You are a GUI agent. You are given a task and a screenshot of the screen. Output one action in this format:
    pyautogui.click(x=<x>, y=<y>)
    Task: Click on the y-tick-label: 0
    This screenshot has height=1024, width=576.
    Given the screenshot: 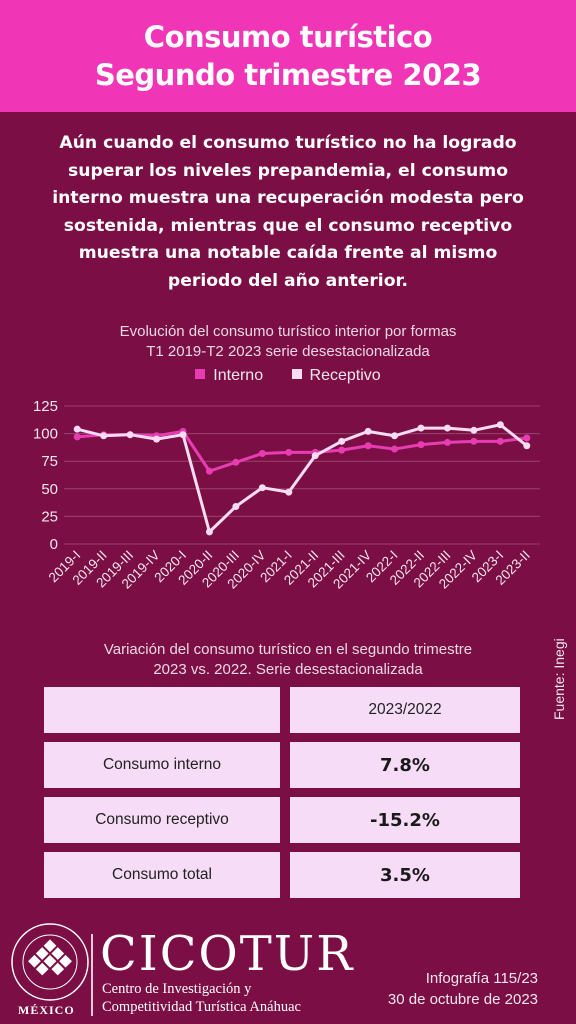 What is the action you would take?
    pyautogui.click(x=54, y=544)
    